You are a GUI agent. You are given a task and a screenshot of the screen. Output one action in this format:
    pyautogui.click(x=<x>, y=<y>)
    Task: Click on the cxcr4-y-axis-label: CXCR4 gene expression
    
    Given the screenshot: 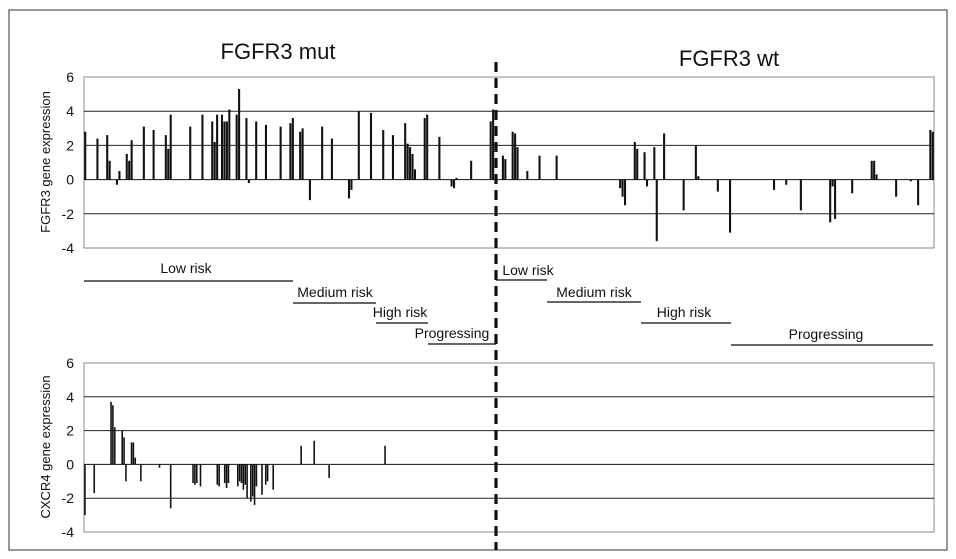 What is the action you would take?
    pyautogui.click(x=45, y=446)
    